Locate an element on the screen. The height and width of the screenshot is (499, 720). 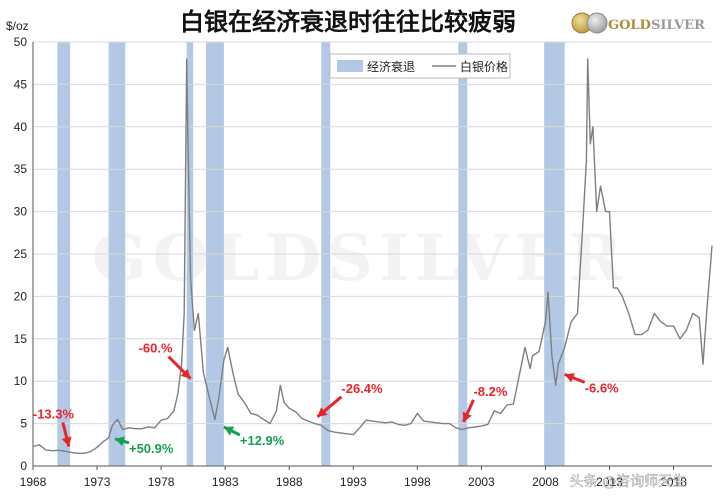
x-tick-label: 2018 is located at coordinates (673, 482).